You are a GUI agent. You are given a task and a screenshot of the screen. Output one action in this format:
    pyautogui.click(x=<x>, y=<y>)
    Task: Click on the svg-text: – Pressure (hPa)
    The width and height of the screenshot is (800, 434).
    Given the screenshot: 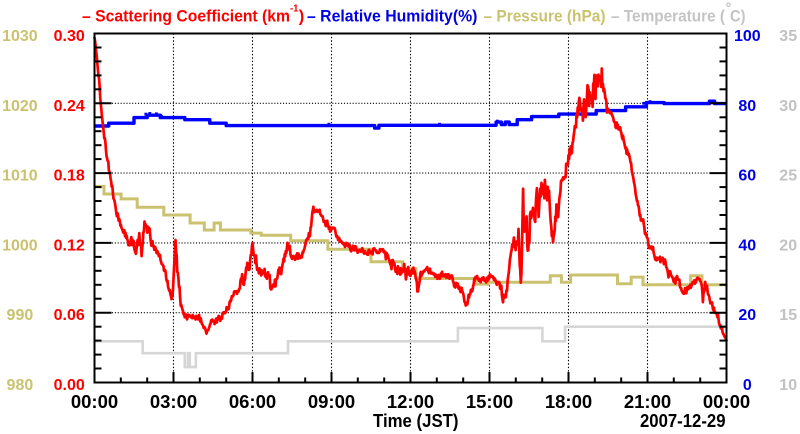 What is the action you would take?
    pyautogui.click(x=545, y=17)
    